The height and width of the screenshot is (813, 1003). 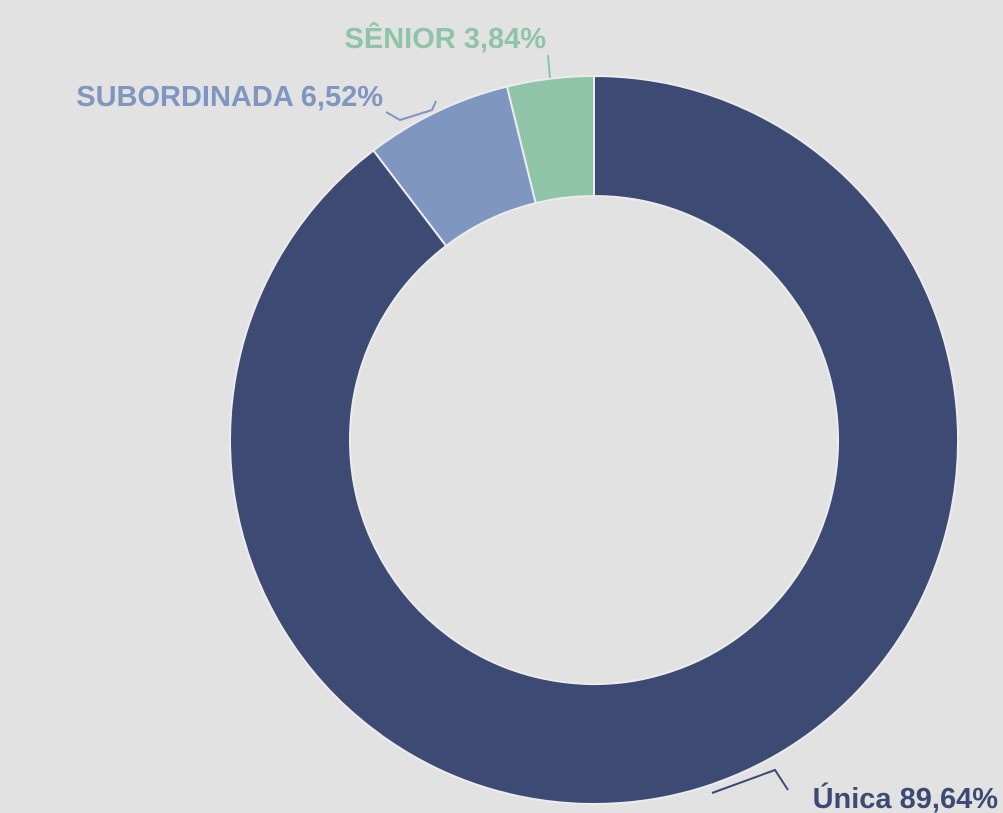 I want to click on slice-category: Única, so click(x=853, y=797).